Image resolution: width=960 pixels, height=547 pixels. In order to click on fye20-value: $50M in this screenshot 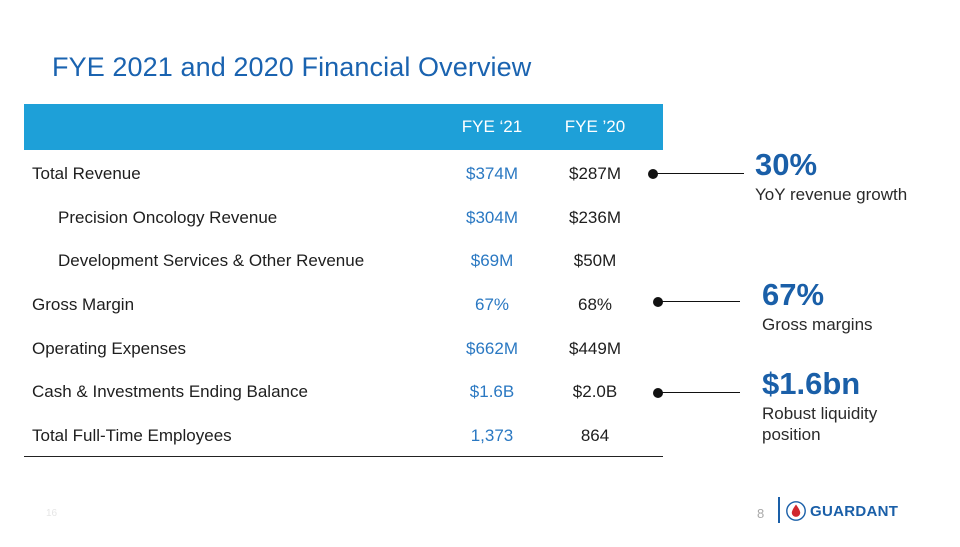, I will do `click(595, 261)`.